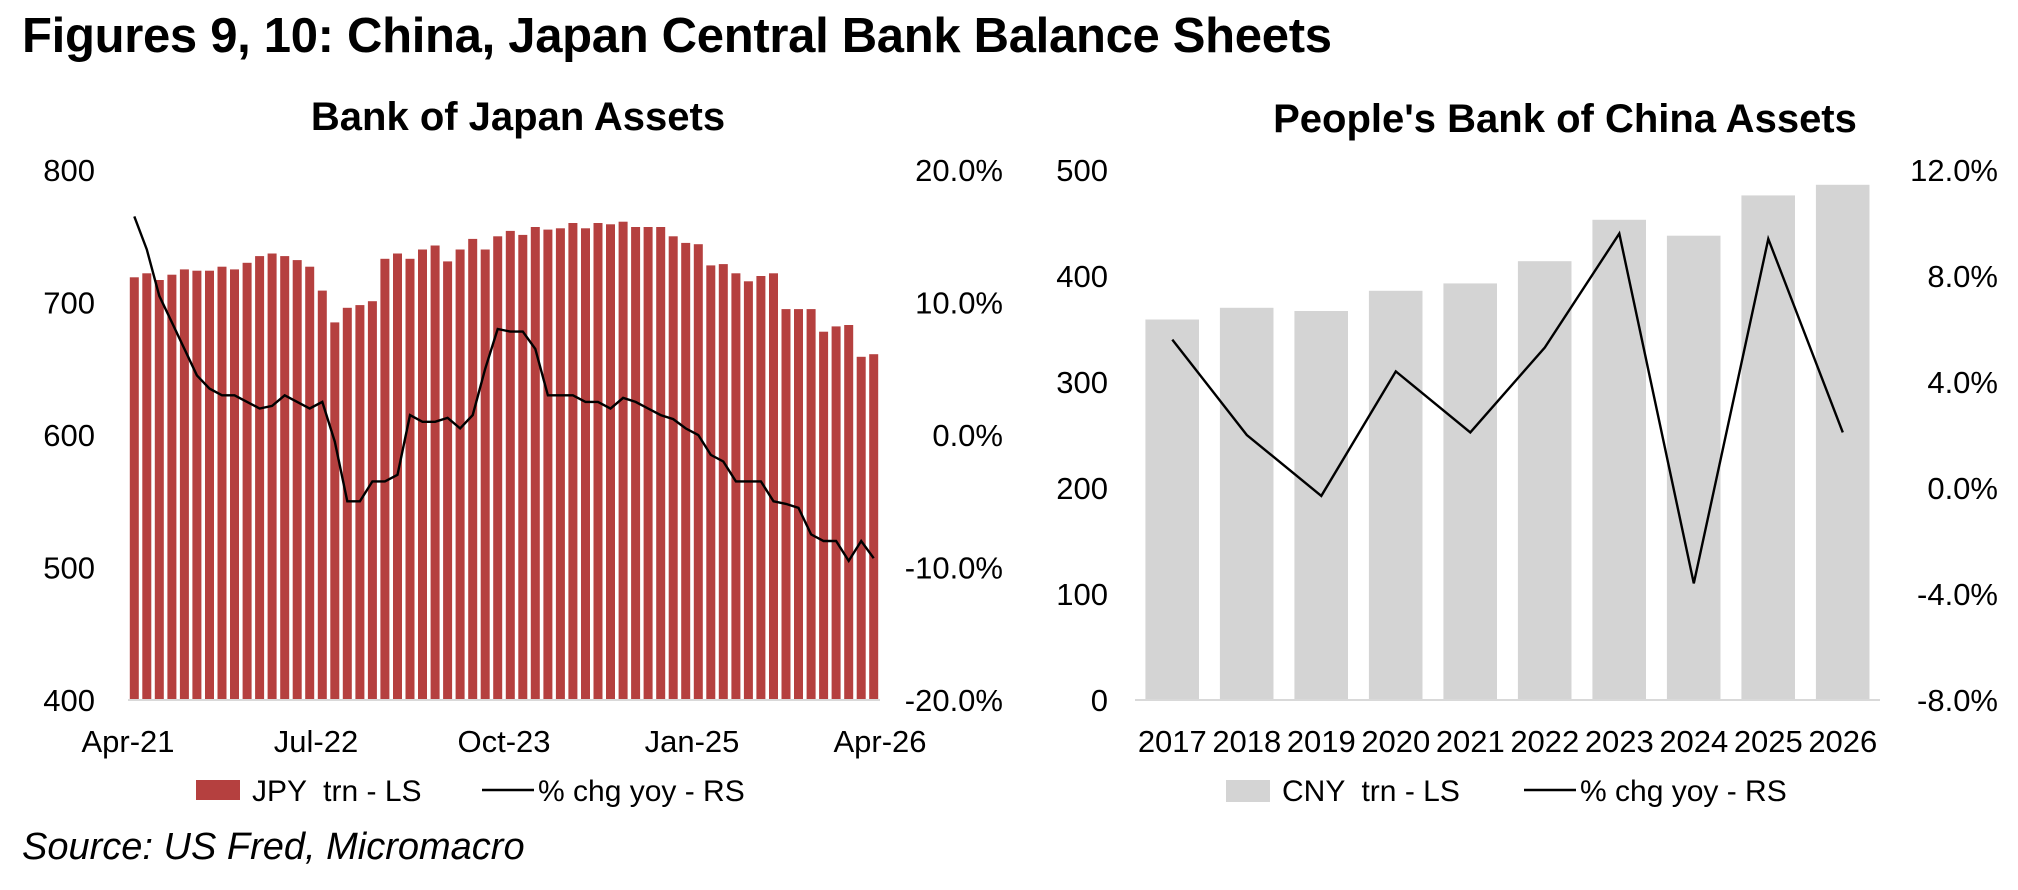 The width and height of the screenshot is (2018, 890). What do you see at coordinates (692, 741) in the screenshot?
I see `boj-x-tick-label: Jan-25` at bounding box center [692, 741].